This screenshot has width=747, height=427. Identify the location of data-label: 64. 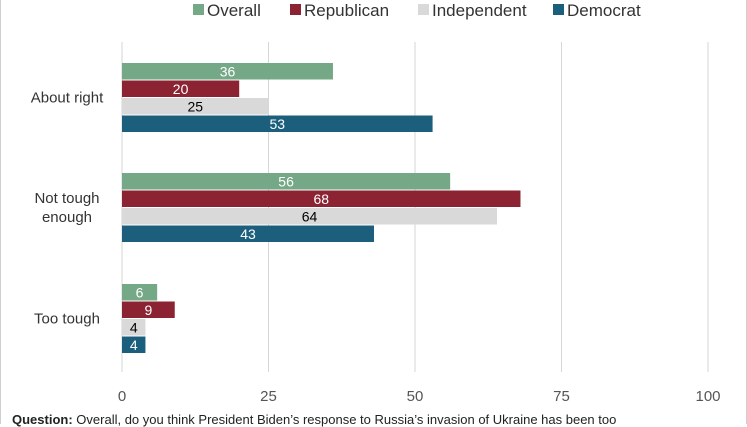
(310, 216).